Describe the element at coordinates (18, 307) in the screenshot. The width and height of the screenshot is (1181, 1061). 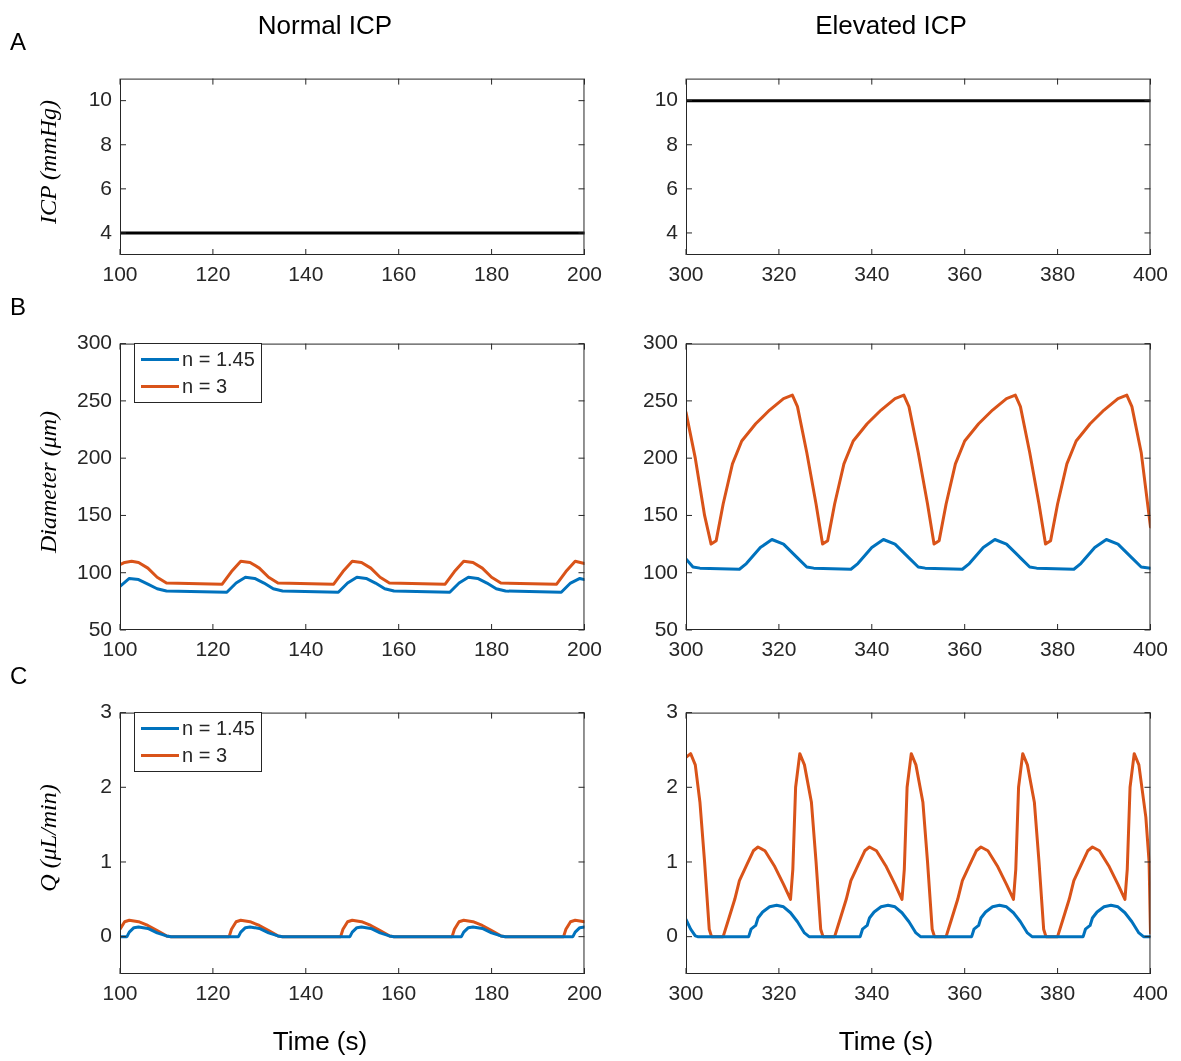
I see `text: B` at that location.